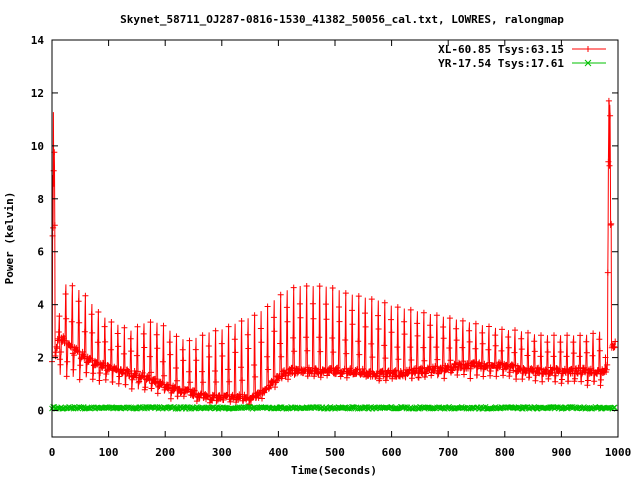  What do you see at coordinates (501, 63) in the screenshot?
I see `legend-label-yr: YR-17.54 Tsys:17.61` at bounding box center [501, 63].